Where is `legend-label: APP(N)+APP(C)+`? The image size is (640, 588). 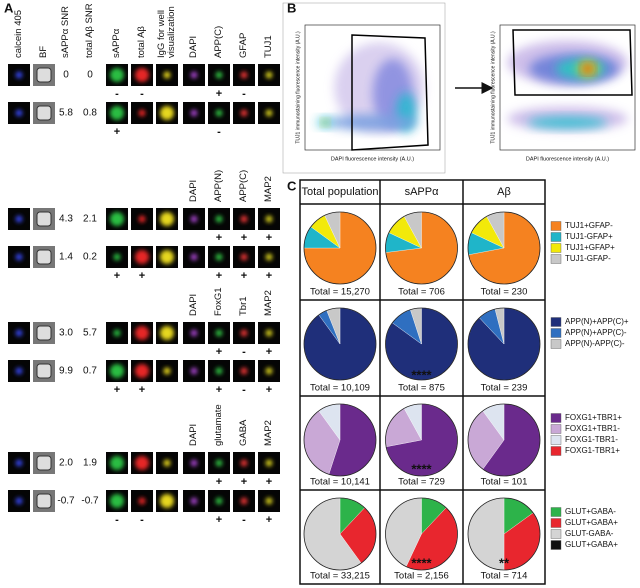
legend-label: APP(N)+APP(C)+ is located at coordinates (597, 321).